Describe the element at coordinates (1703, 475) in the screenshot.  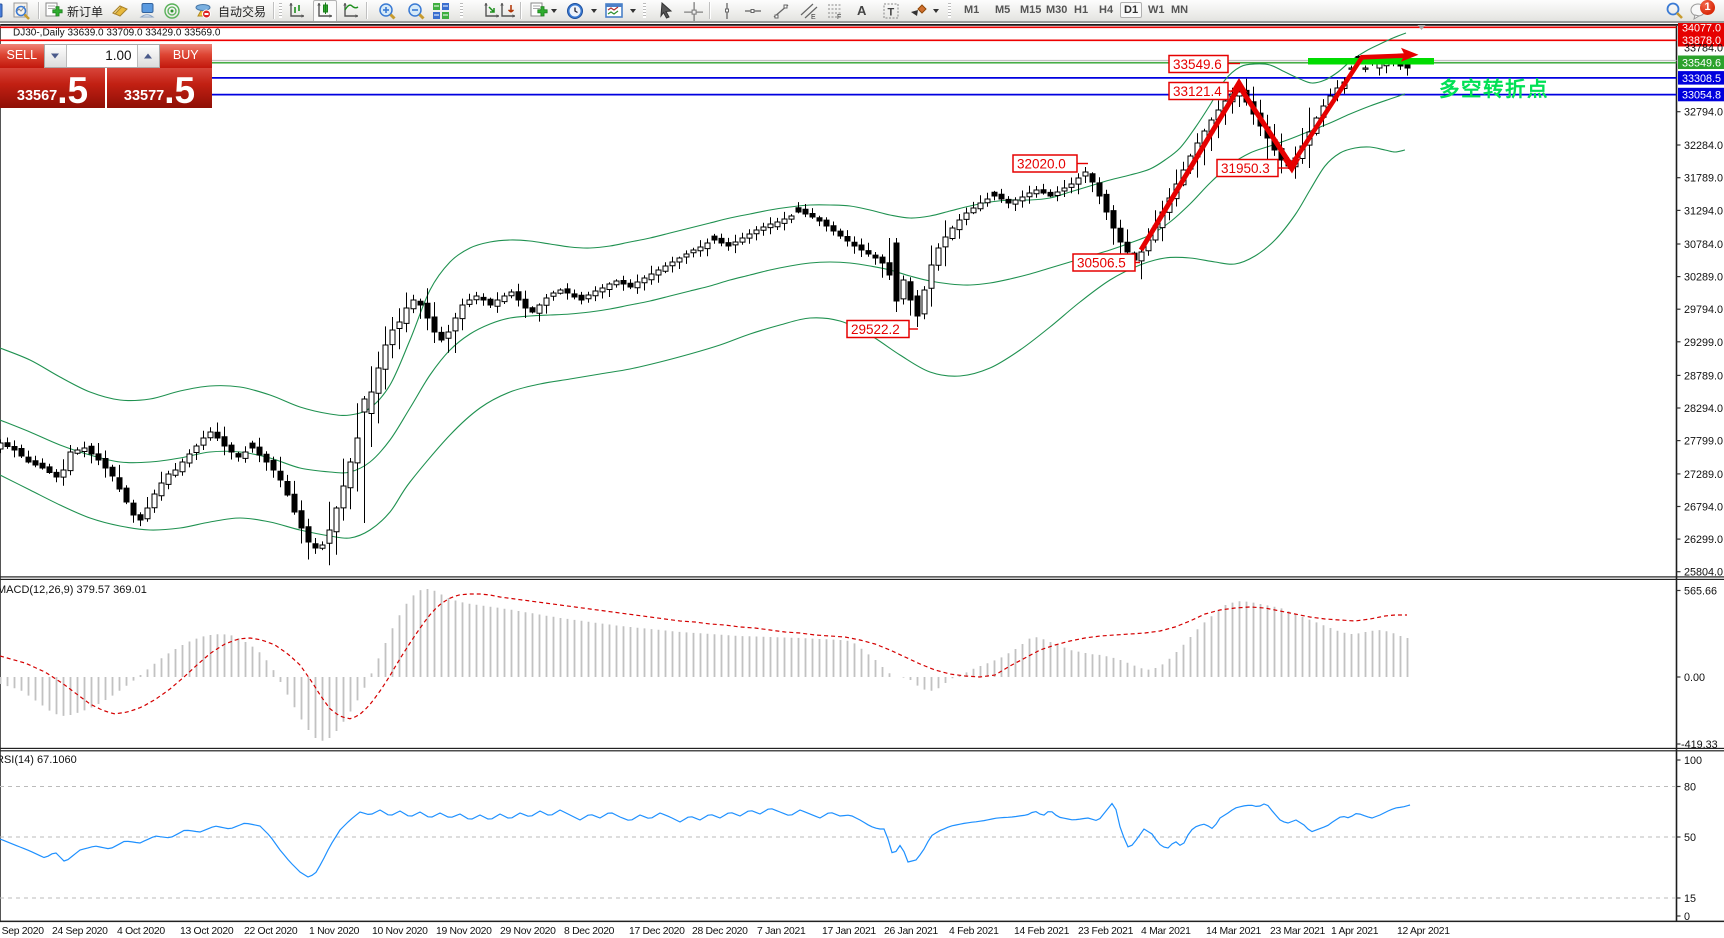
I see `svg-text: 27289.0` at that location.